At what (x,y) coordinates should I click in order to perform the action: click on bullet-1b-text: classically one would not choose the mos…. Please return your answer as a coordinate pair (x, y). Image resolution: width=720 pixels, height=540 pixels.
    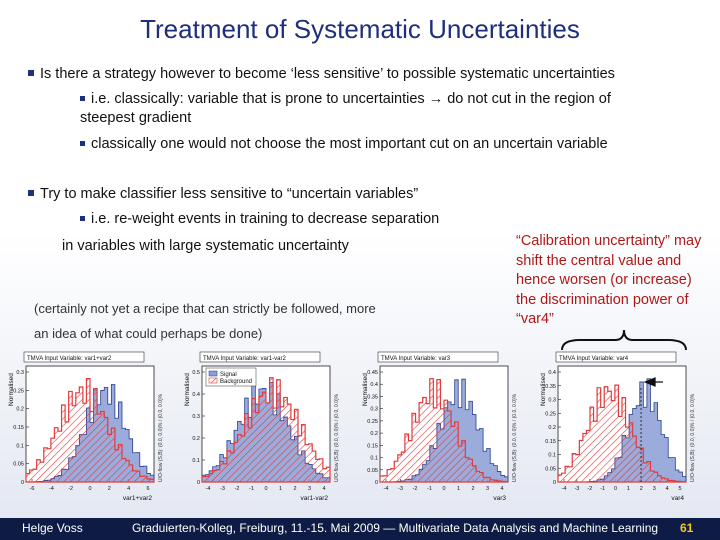
    Looking at the image, I should click on (349, 144).